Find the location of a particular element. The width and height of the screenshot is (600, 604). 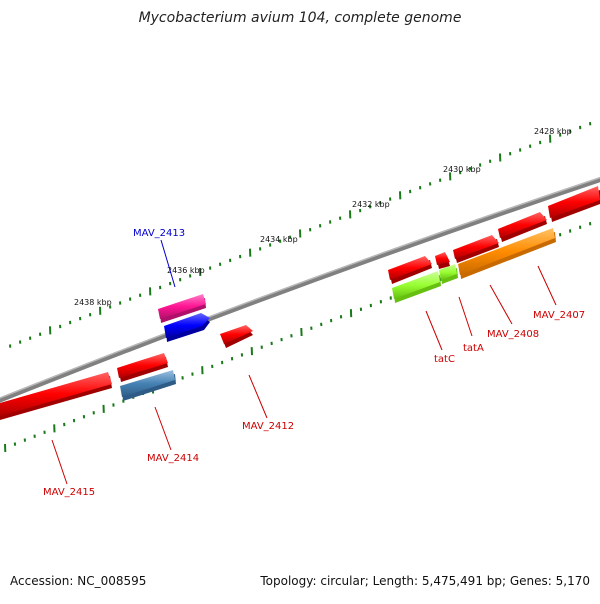

gene-label-mav-2414: MAV_2414 is located at coordinates (173, 458).